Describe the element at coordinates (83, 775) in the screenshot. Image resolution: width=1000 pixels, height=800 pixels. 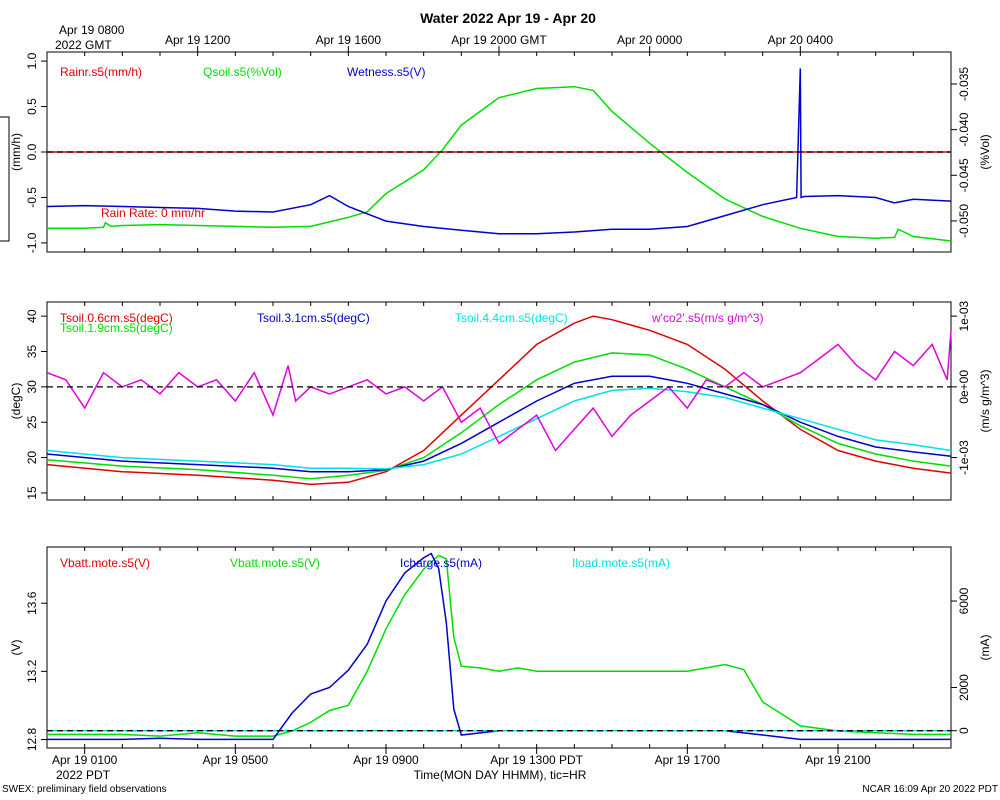
I see `bottom-axis-tz-label: 2022 PDT` at that location.